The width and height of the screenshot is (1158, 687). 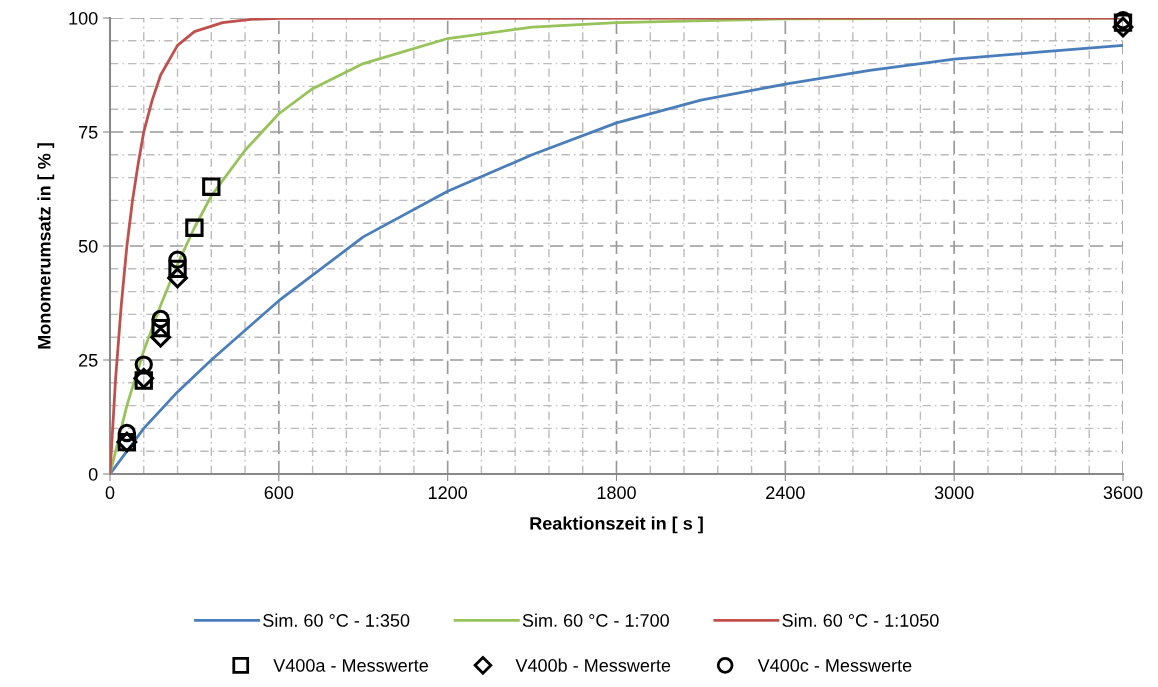 What do you see at coordinates (595, 620) in the screenshot?
I see `legend-label: Sim. 60 °C - 1:700` at bounding box center [595, 620].